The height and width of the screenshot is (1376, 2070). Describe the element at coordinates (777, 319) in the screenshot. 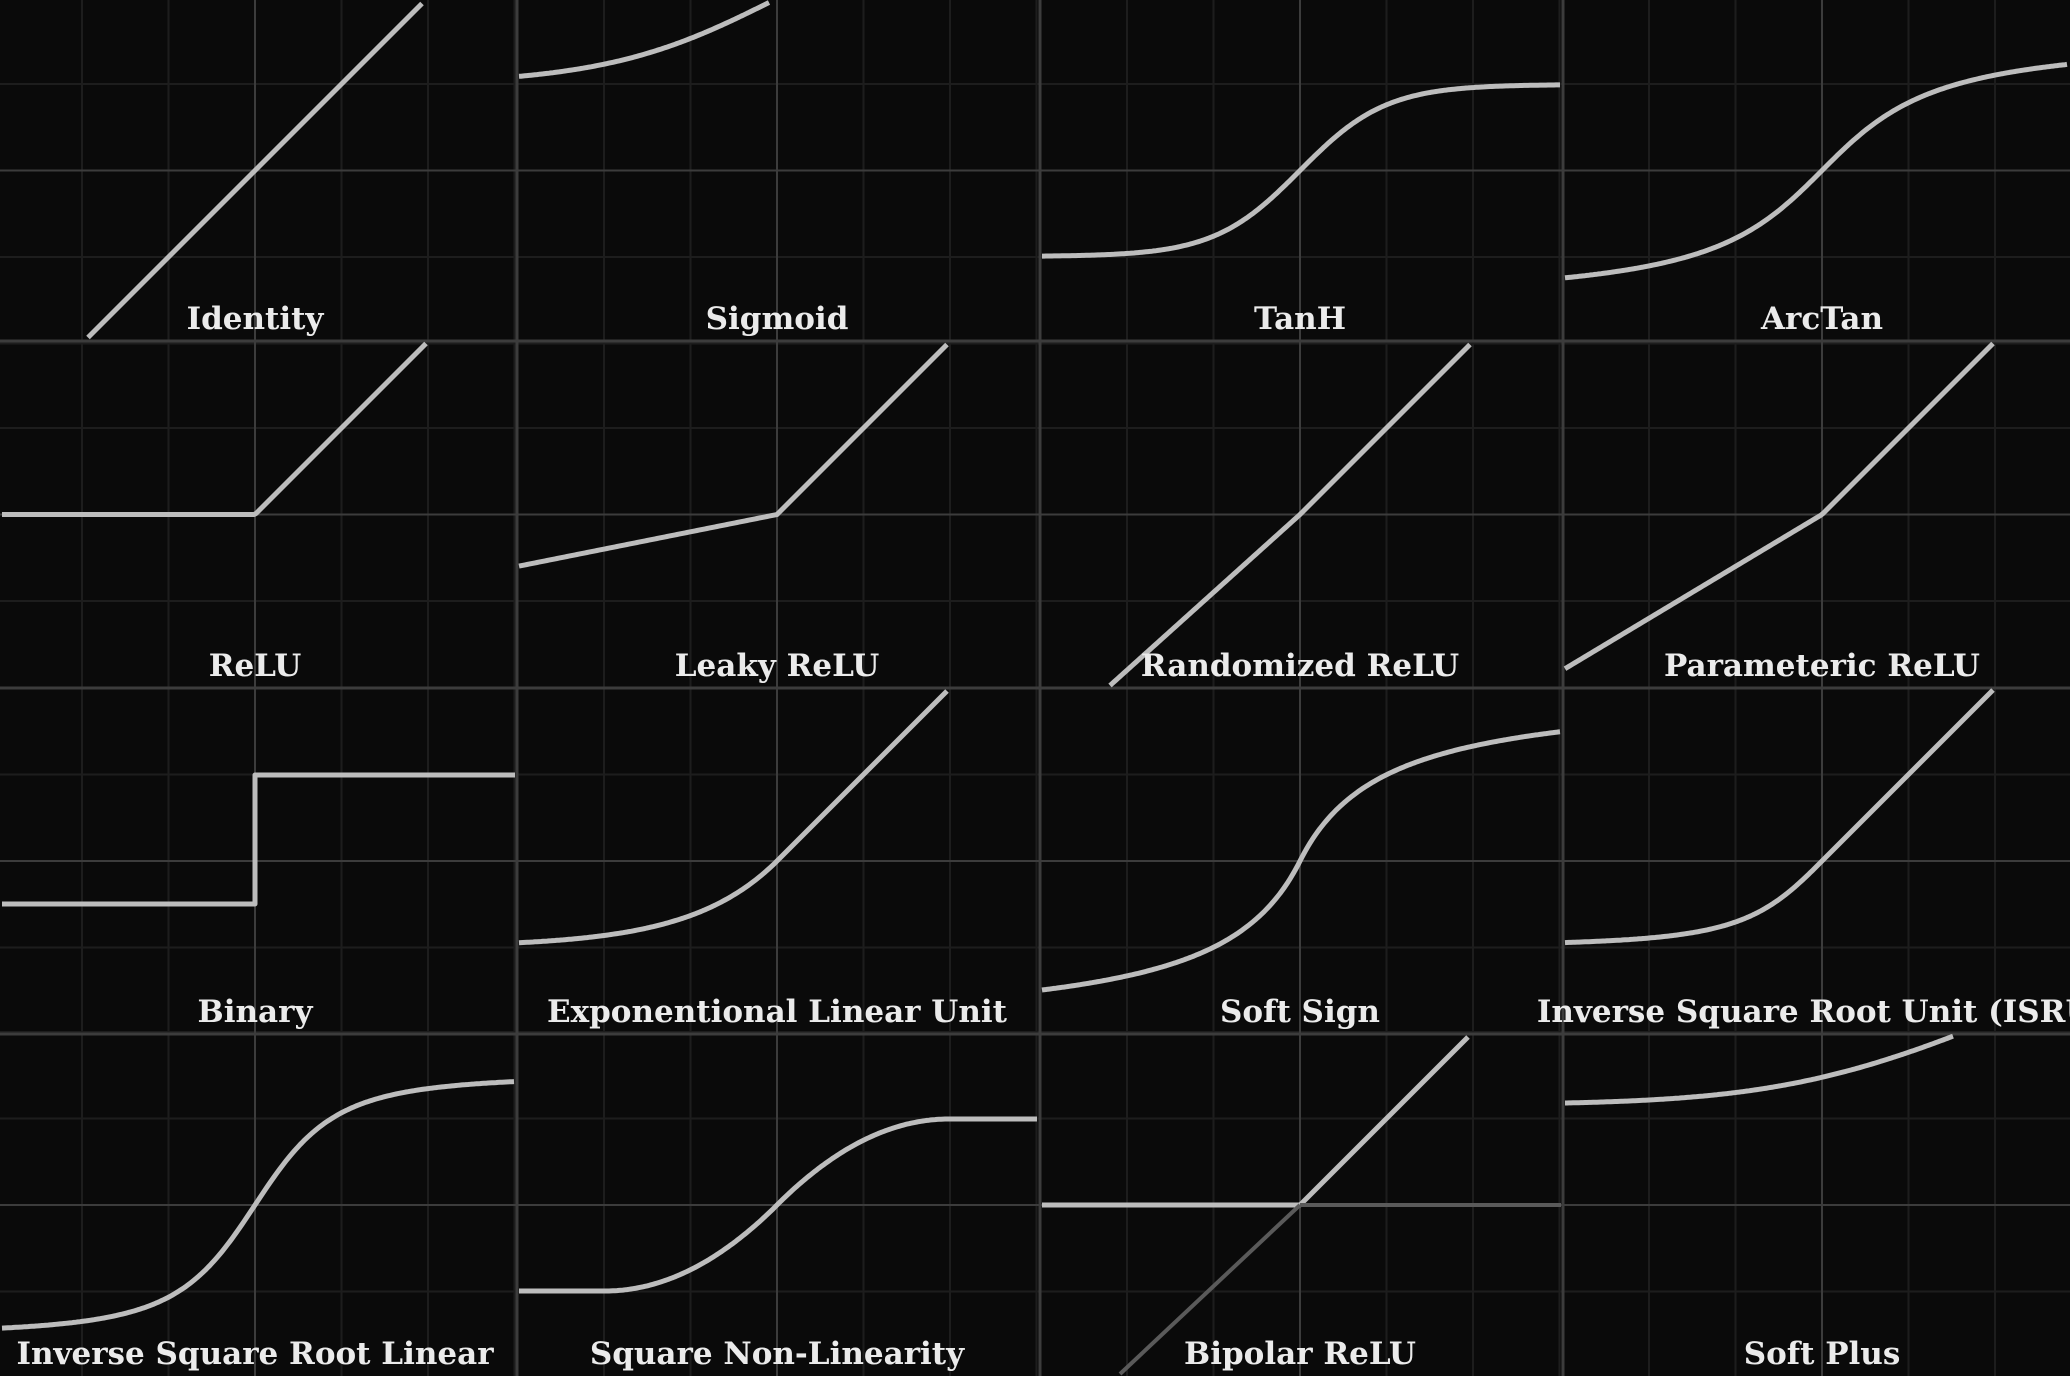

I see `sigmoid-label: Sigmoid` at that location.